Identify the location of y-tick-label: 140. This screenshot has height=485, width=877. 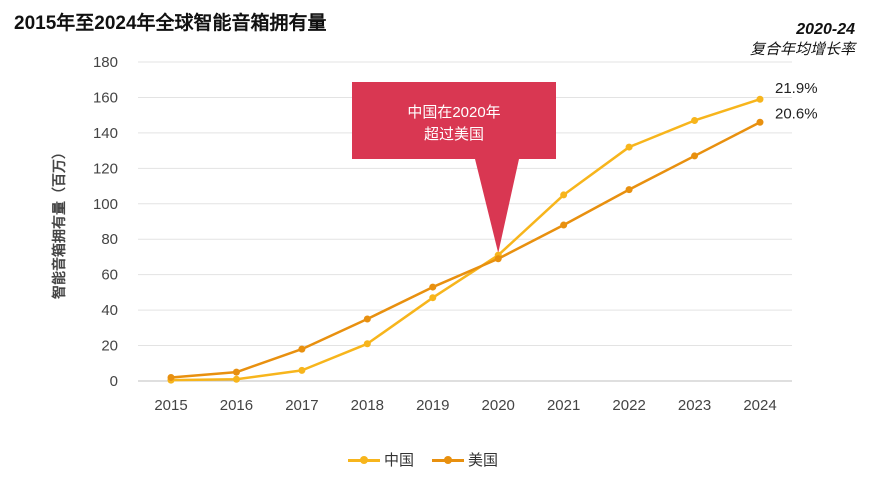
(105, 133).